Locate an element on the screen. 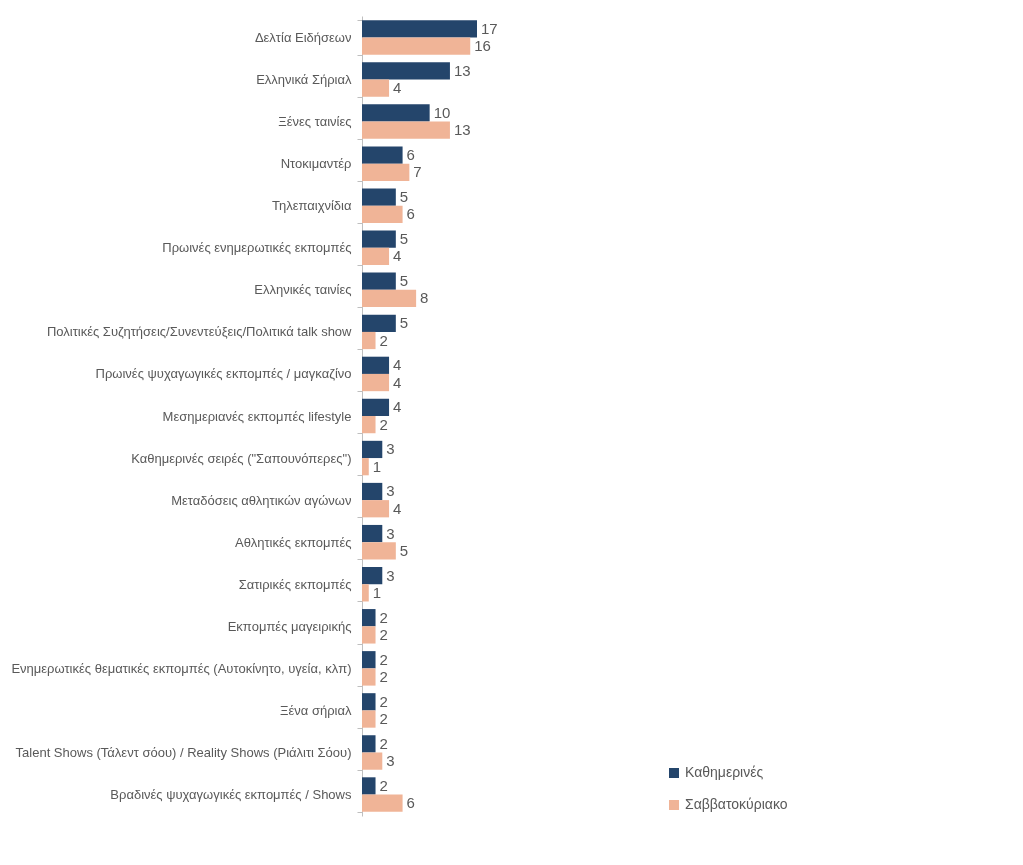 The width and height of the screenshot is (1023, 865). y-tick-label: Πρωινές ψυχαγωγικές εκπομπές / μαγκαζίνο is located at coordinates (223, 374).